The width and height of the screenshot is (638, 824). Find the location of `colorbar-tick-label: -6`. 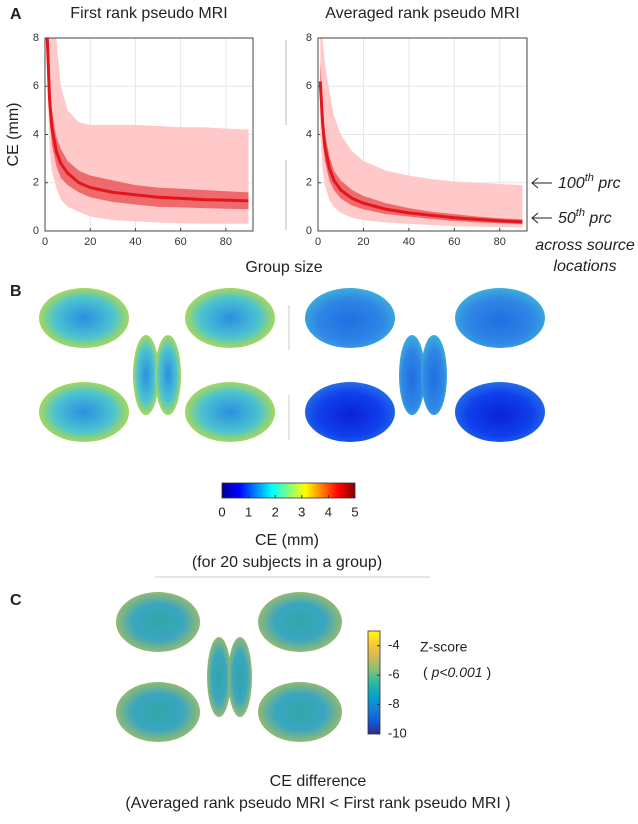

colorbar-tick-label: -6 is located at coordinates (394, 674).